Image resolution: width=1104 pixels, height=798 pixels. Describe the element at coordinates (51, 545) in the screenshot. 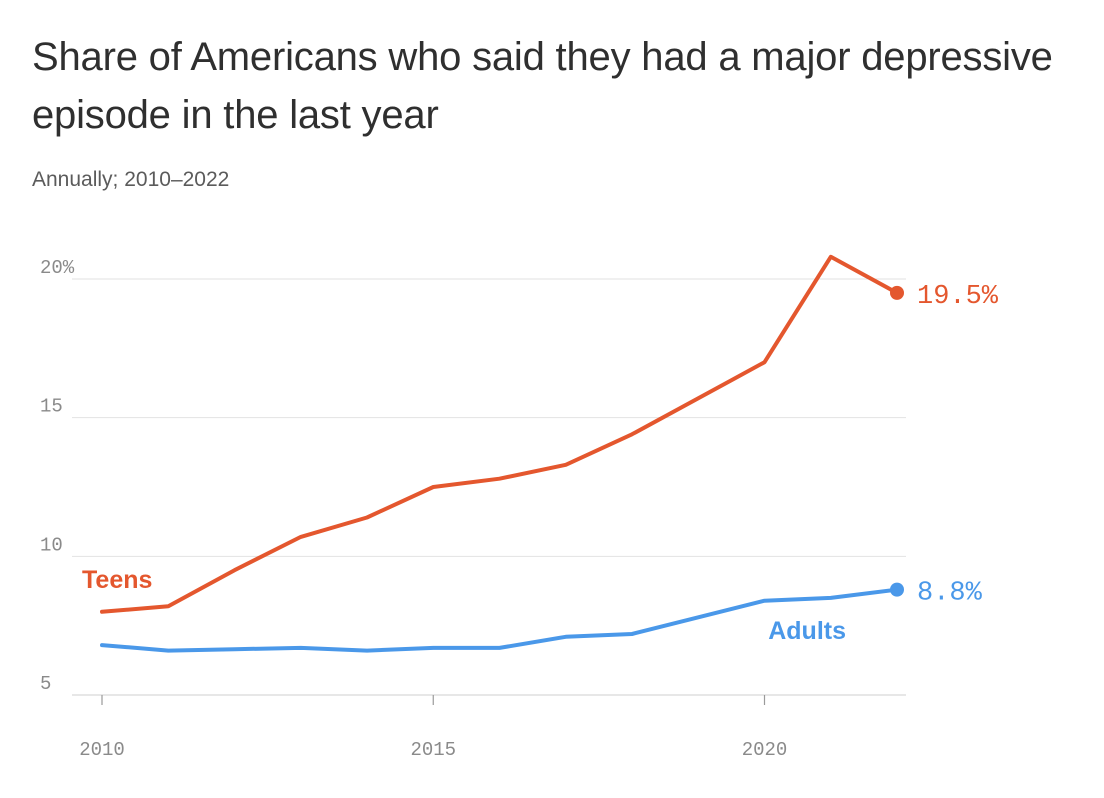

I see `y-tick-label-10: 10` at that location.